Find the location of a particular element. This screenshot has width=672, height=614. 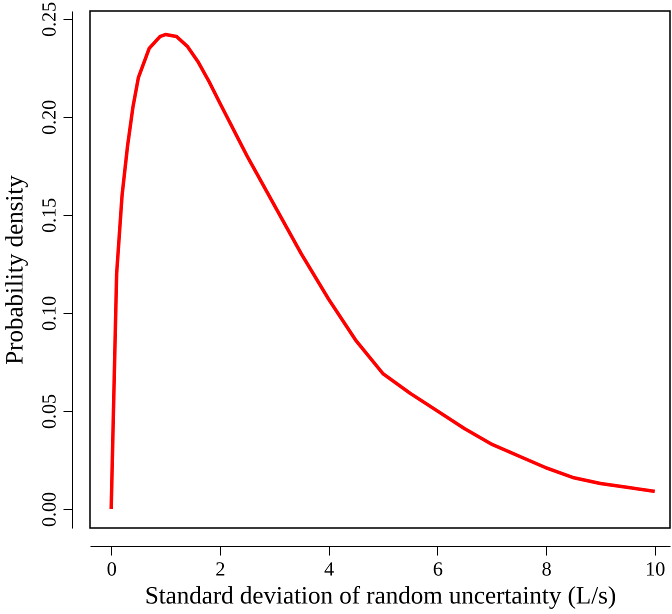

y-tick-label: 0.15 is located at coordinates (49, 215).